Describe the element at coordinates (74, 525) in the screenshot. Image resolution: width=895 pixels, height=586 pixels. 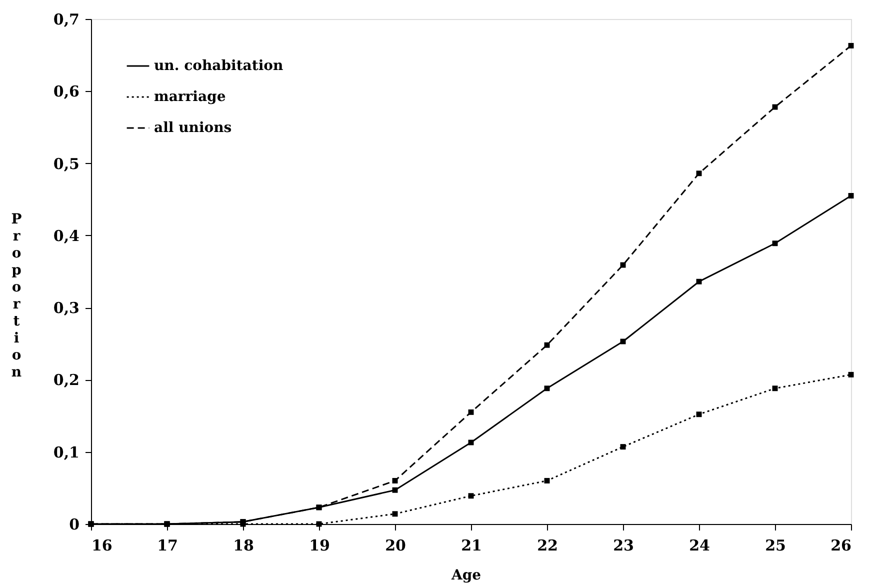
I see `y-tick-label: 0` at that location.